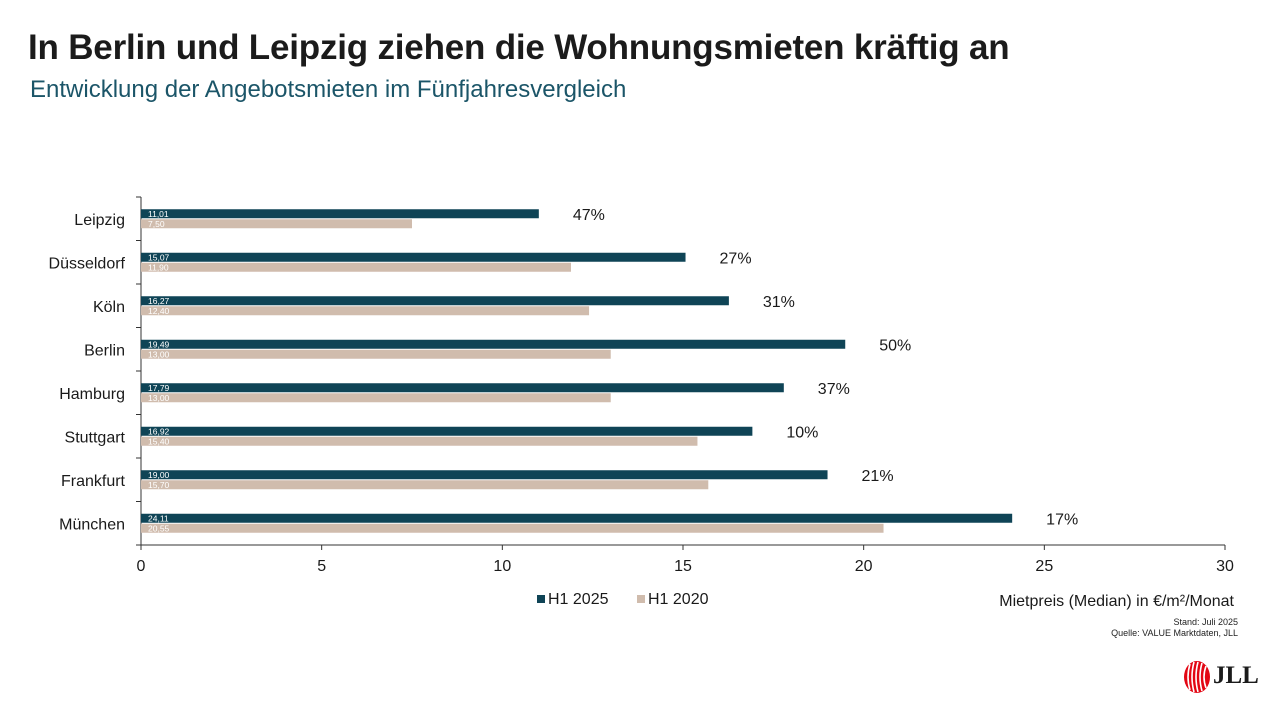  Describe the element at coordinates (834, 389) in the screenshot. I see `change-label: 37%` at that location.